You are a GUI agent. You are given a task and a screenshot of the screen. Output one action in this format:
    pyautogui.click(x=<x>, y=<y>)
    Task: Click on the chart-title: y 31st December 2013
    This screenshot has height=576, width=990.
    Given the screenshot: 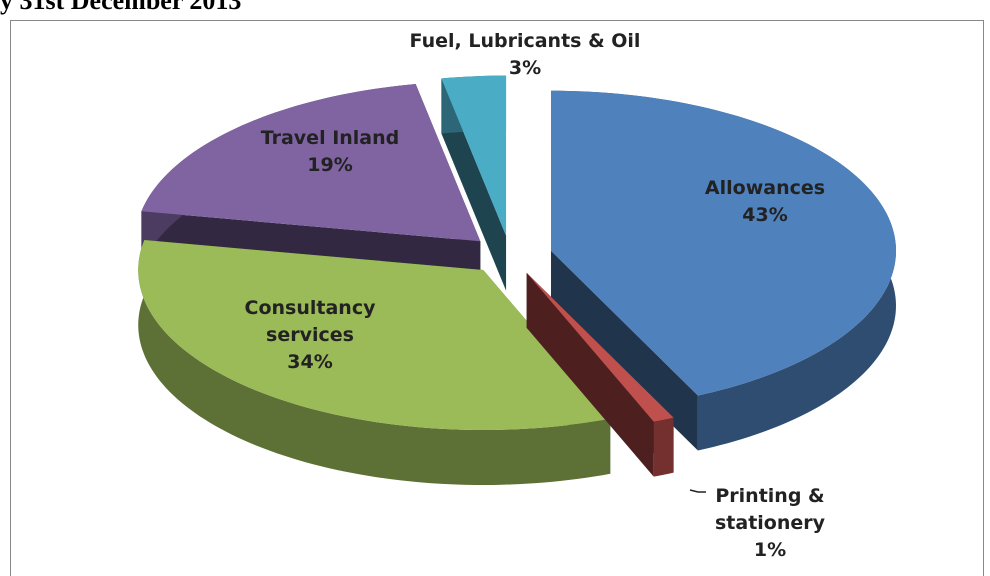 What is the action you would take?
    pyautogui.click(x=121, y=7)
    